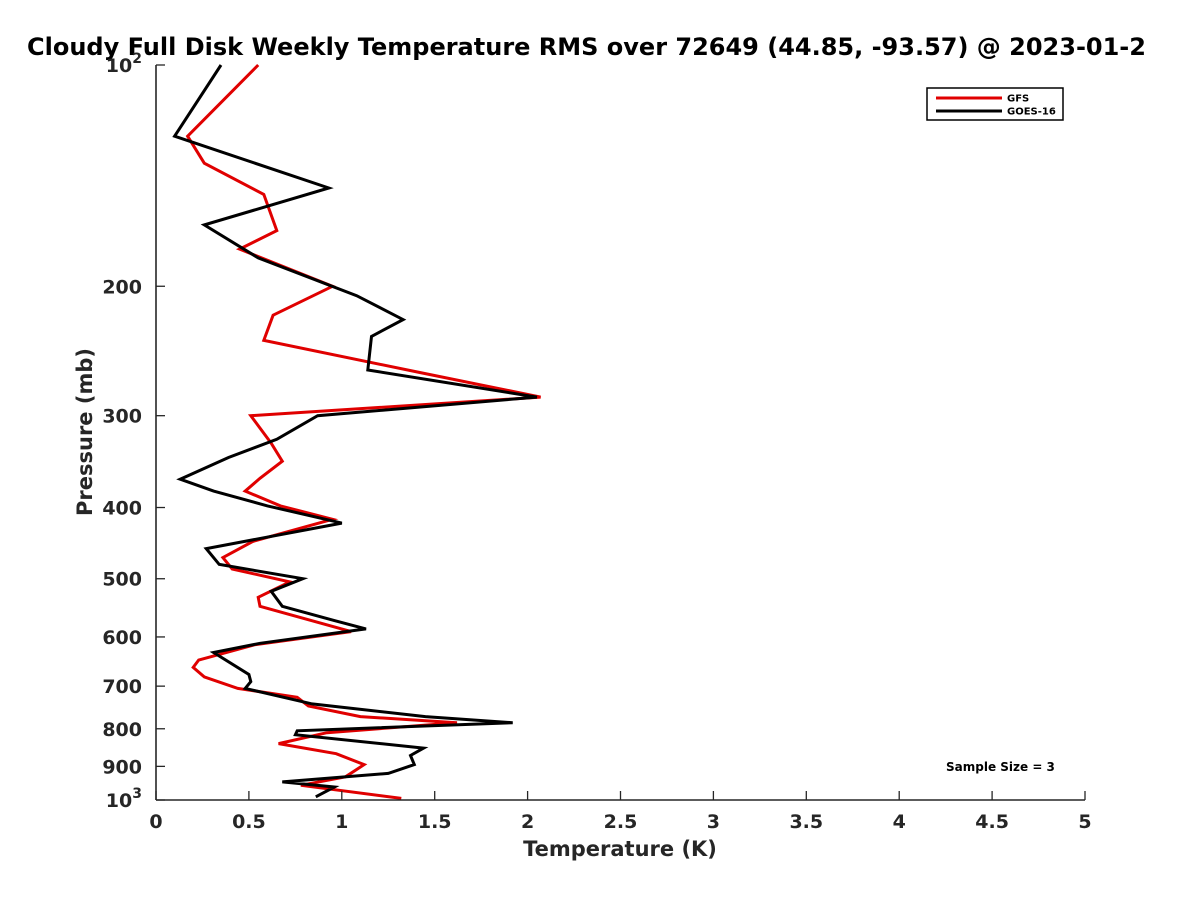 This screenshot has height=900, width=1200. Describe the element at coordinates (620, 849) in the screenshot. I see `x-axis-label: Temperature (K)` at that location.